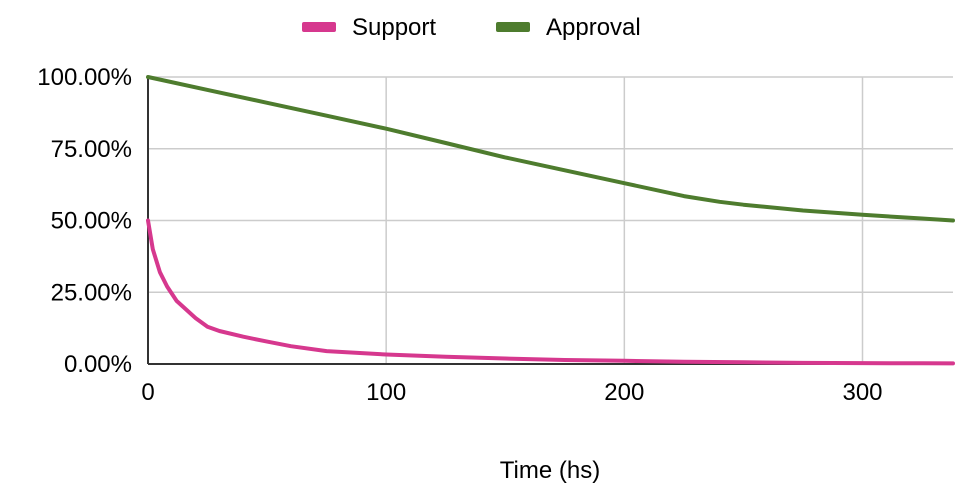  Describe the element at coordinates (471, 27) in the screenshot. I see `legend: Support Approval` at that location.